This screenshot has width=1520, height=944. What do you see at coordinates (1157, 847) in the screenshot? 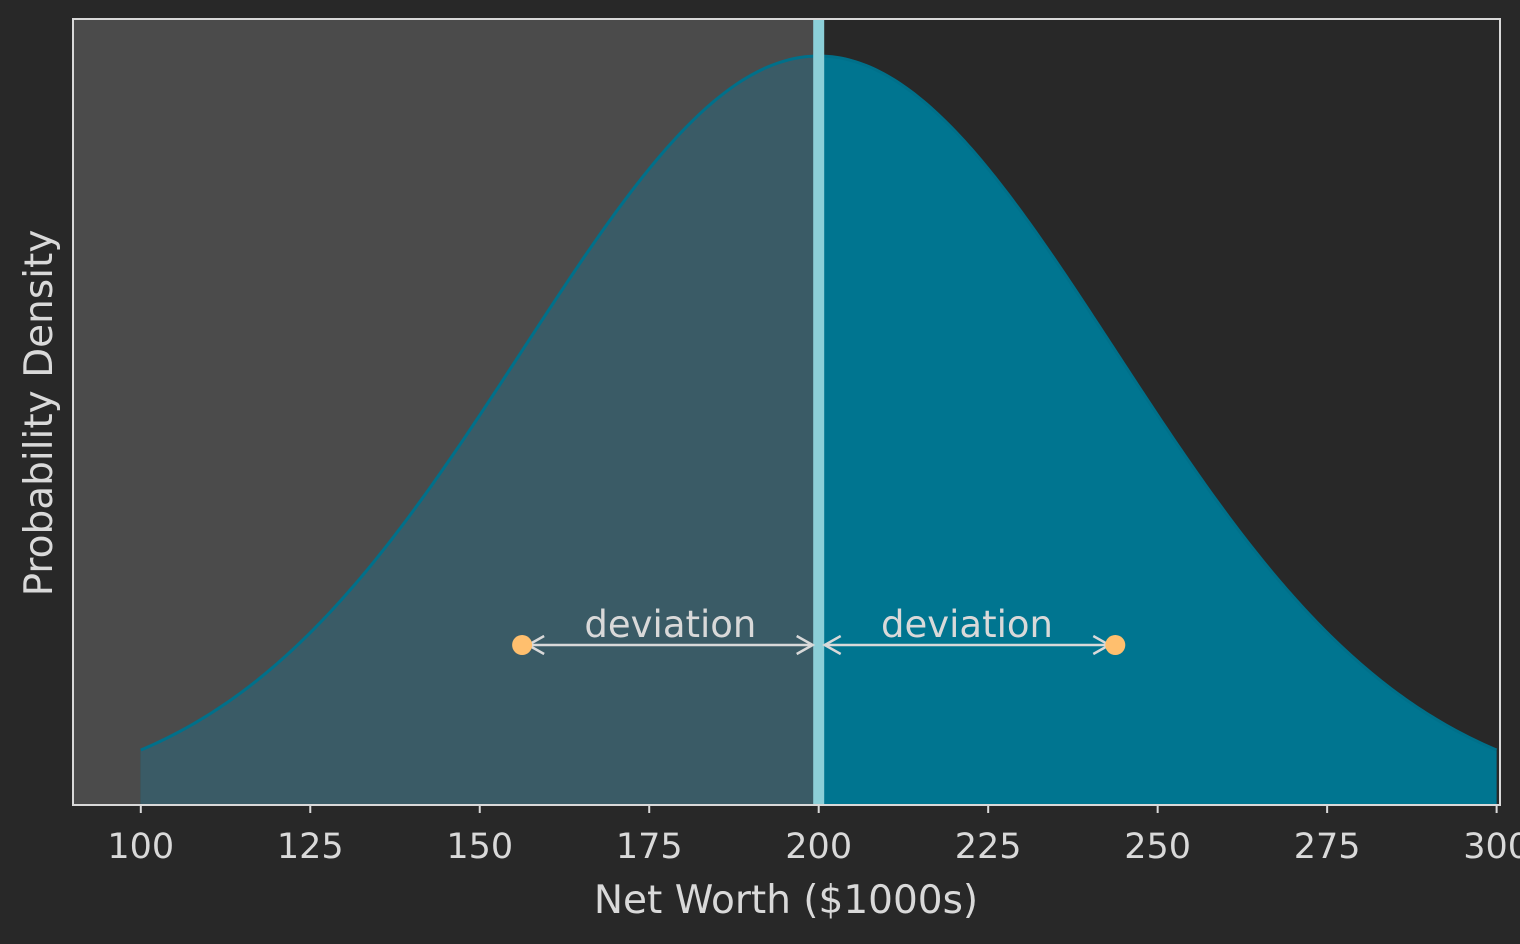
I see `x-tick-label: 250` at bounding box center [1157, 847].